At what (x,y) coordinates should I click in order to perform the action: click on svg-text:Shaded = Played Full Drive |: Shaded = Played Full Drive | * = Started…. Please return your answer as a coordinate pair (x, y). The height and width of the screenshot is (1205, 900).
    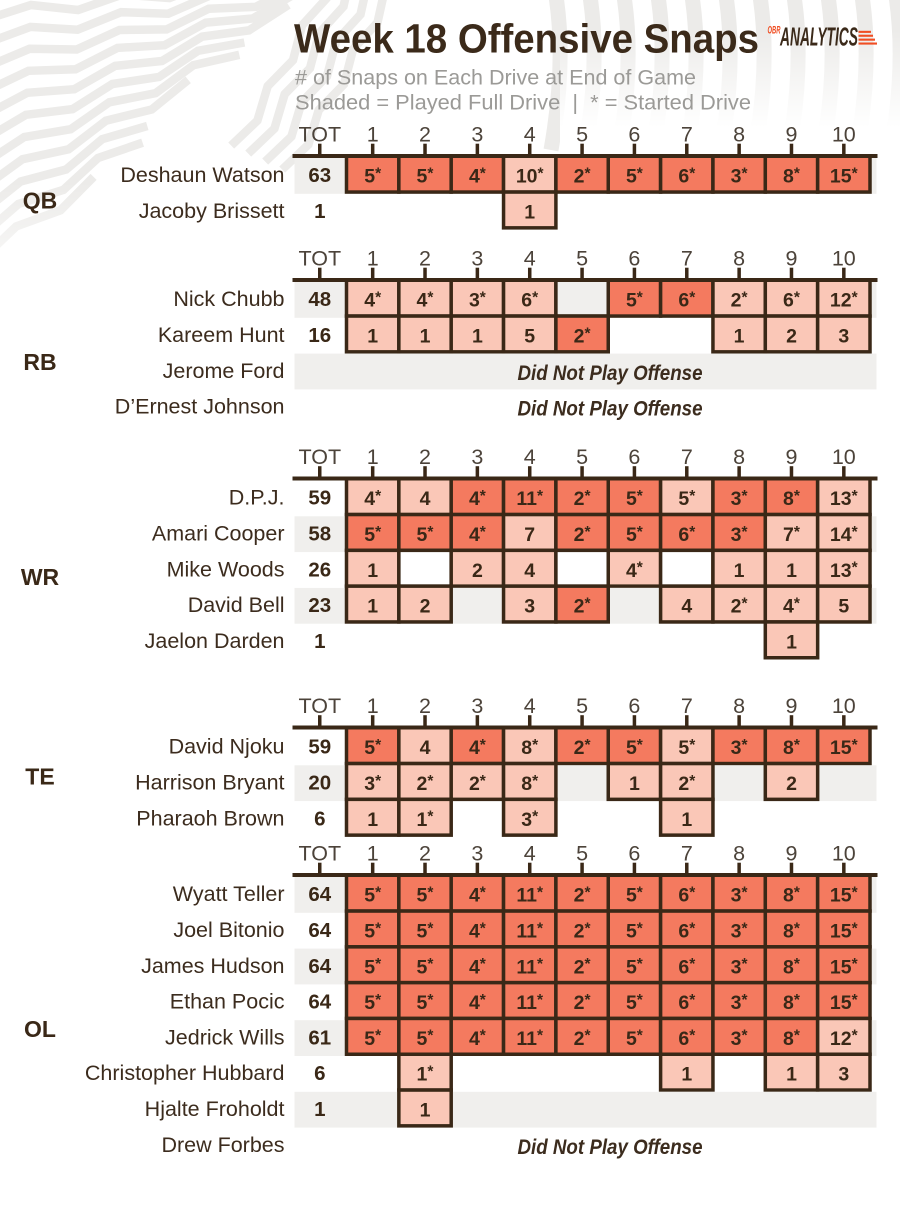
    Looking at the image, I should click on (523, 103).